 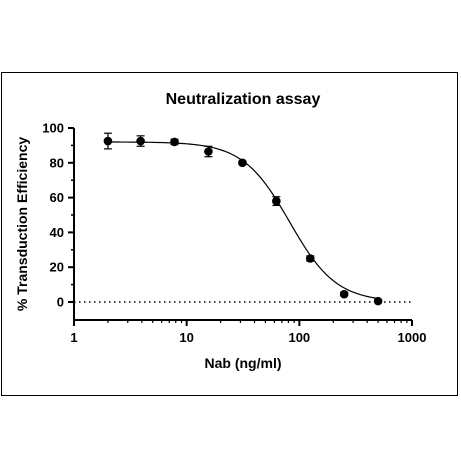 I want to click on x-tick-label: 1000, so click(x=412, y=337).